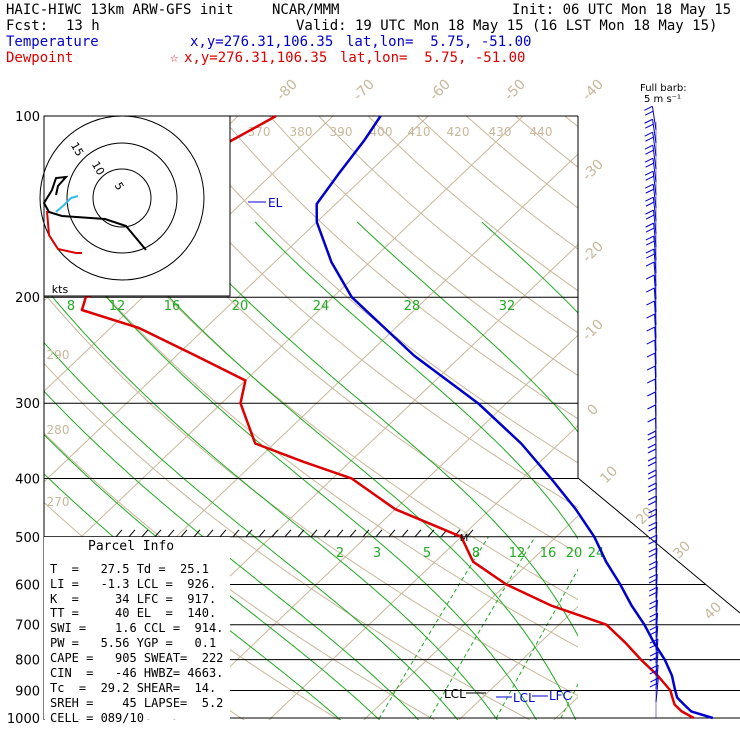  I want to click on mixing-ratio-label: 2, so click(340, 553).